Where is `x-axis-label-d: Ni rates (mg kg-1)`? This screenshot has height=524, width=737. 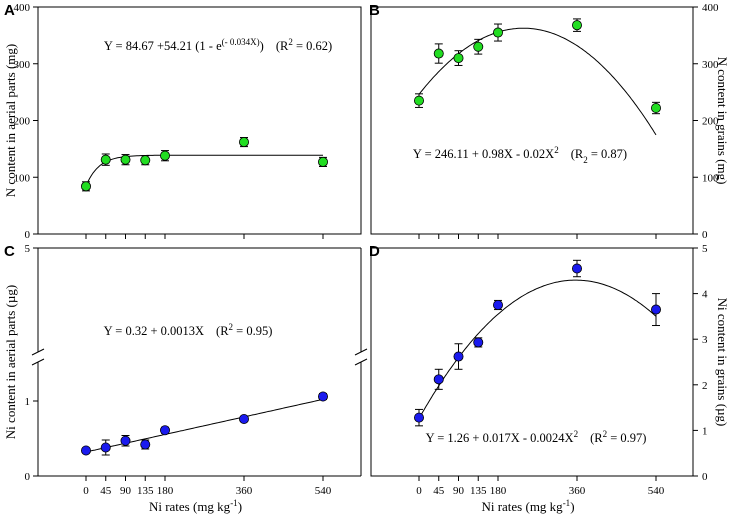
x-axis-label-d: Ni rates (mg kg-1) is located at coordinates (527, 506).